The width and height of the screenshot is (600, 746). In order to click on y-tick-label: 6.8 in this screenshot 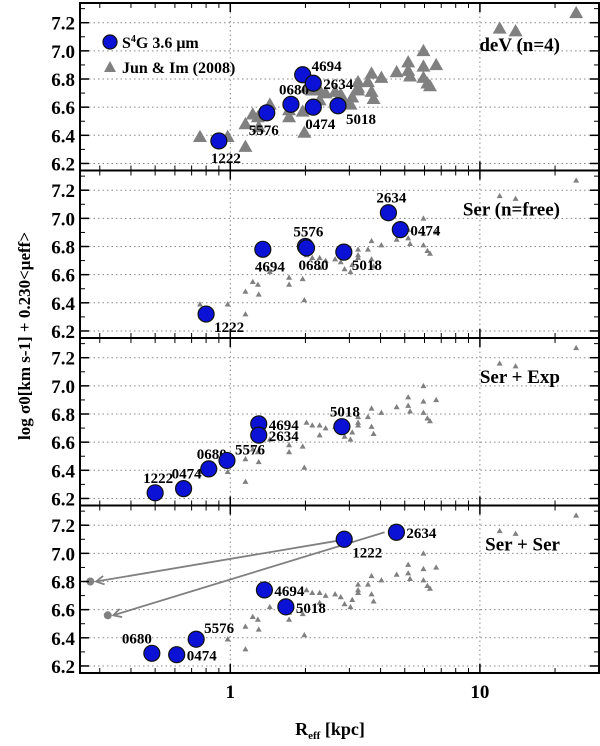, I will do `click(63, 583)`.